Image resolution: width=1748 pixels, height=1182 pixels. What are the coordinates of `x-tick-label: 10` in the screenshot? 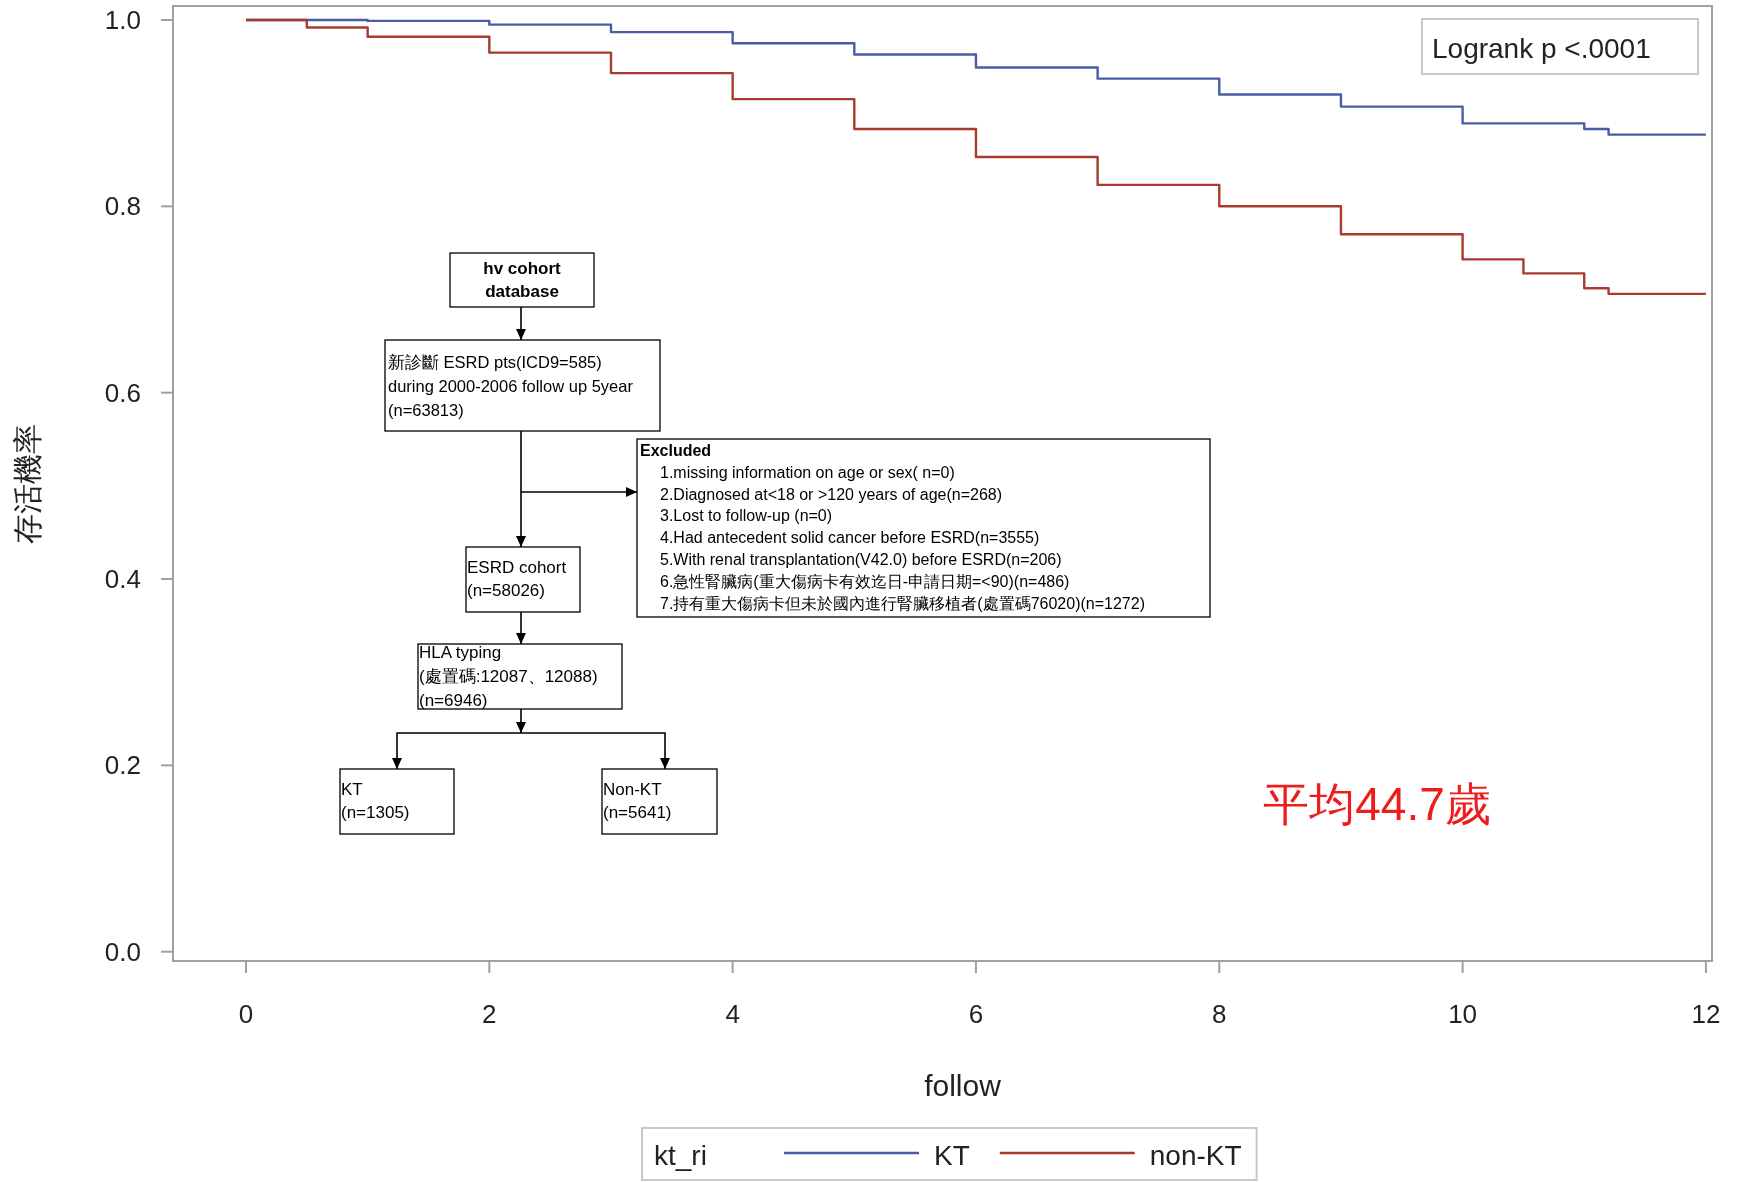 It's located at (1463, 1014).